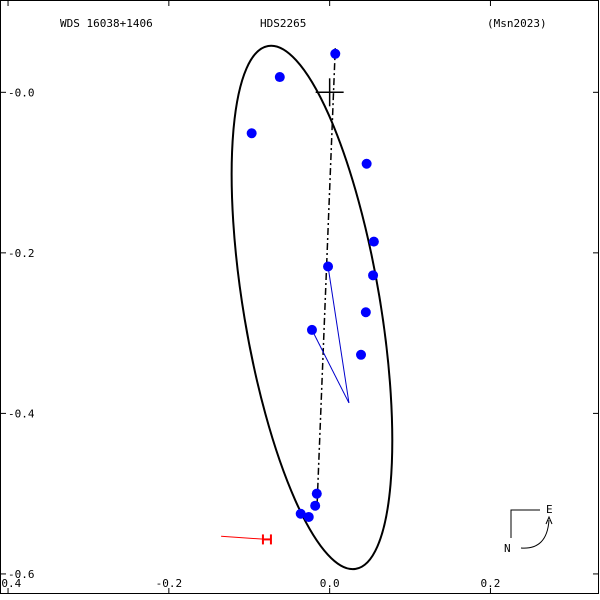 Image resolution: width=600 pixels, height=600 pixels. Describe the element at coordinates (169, 583) in the screenshot. I see `x-tick-label-1: -0.2` at that location.